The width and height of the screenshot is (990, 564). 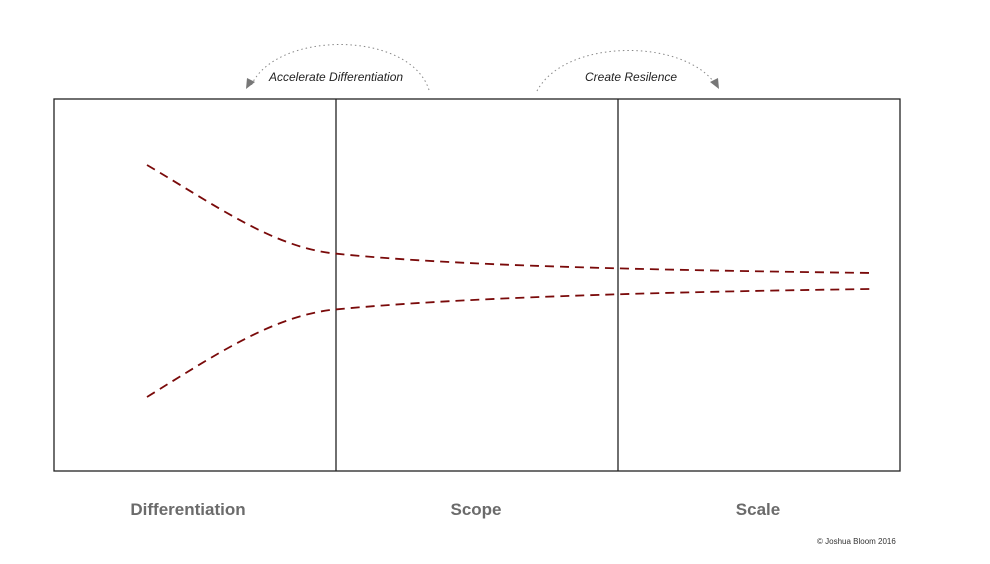 What do you see at coordinates (340, 67) in the screenshot?
I see `accelerate-arc` at bounding box center [340, 67].